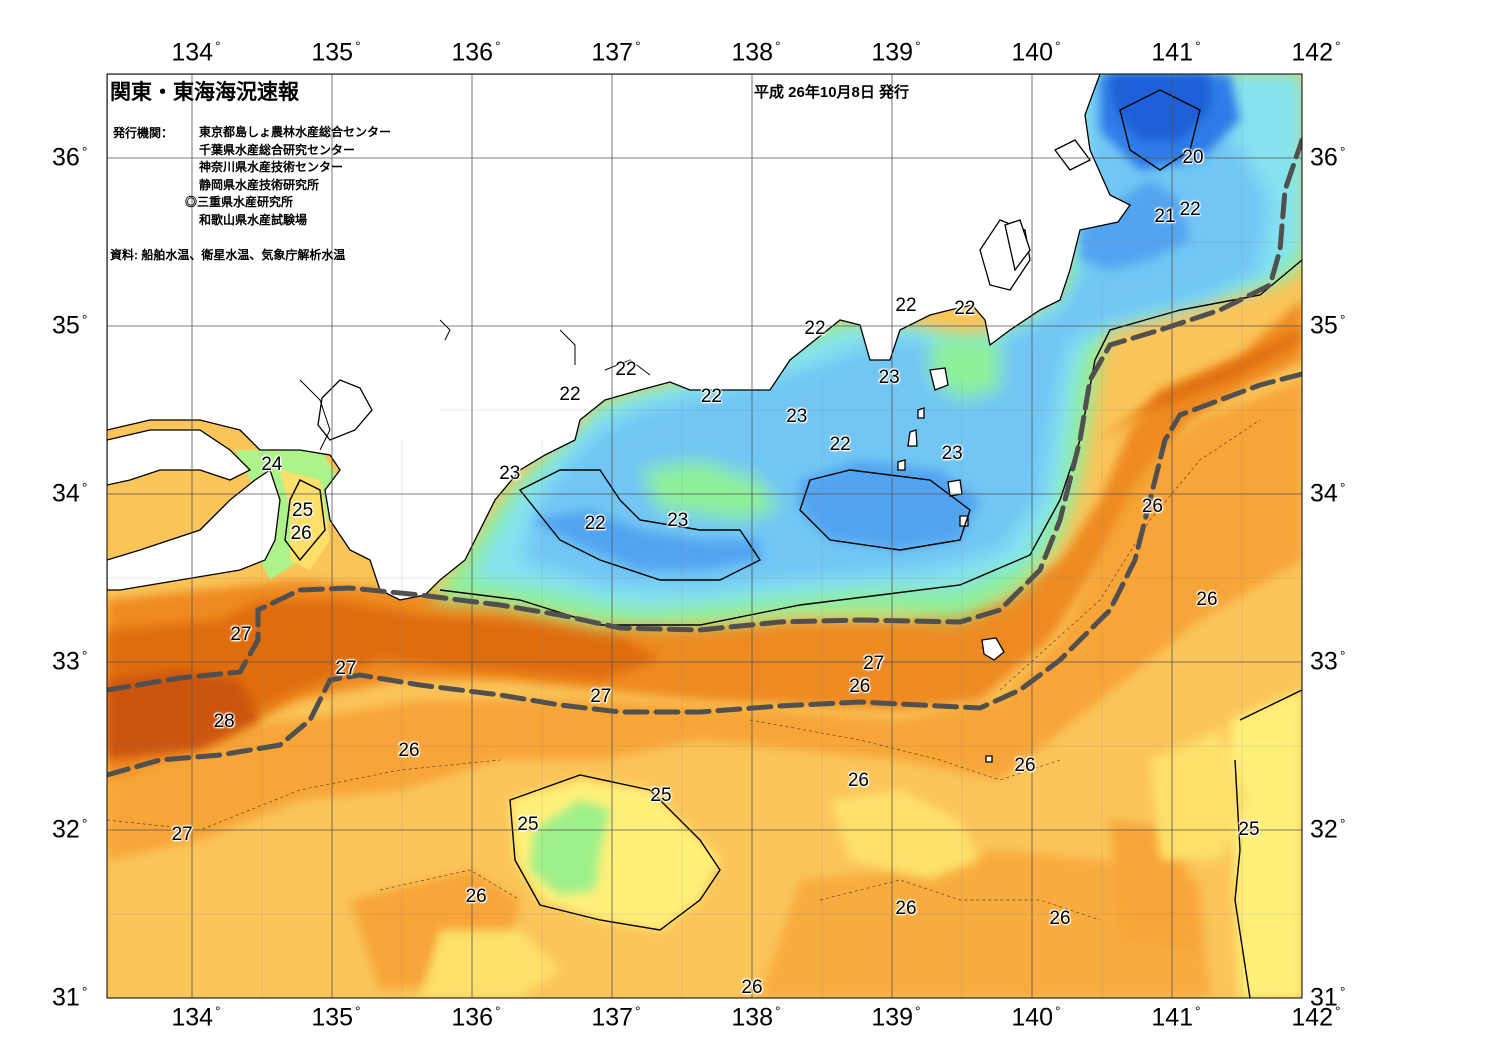 This screenshot has height=1064, width=1503. Describe the element at coordinates (912, 438) in the screenshot. I see `land-niijima` at that location.